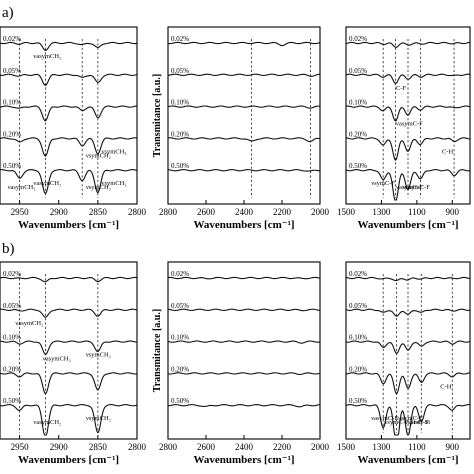 This screenshot has width=474, height=474. I want to click on peak-annotation: νsymC-F, so click(383, 183).